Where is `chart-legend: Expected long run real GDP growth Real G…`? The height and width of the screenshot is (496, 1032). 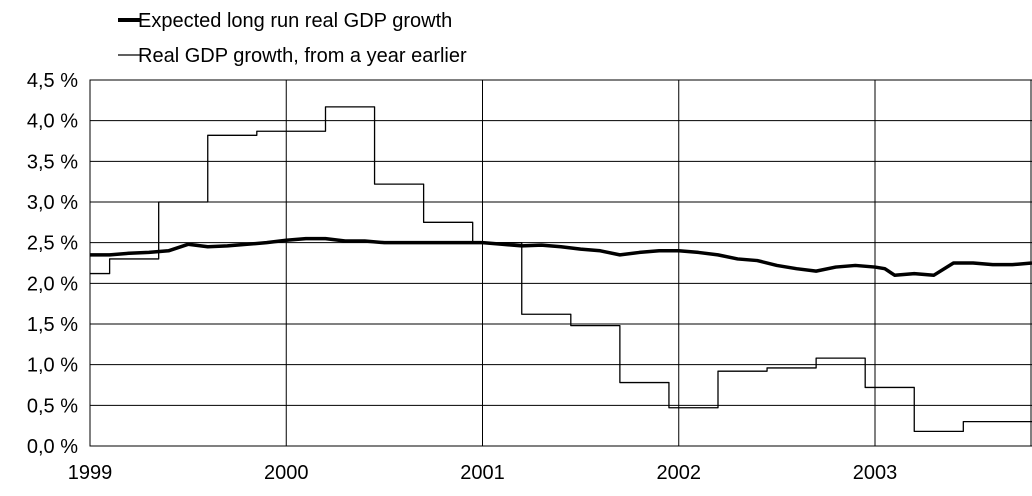
chart-legend: Expected long run real GDP growth Real G… is located at coordinates (292, 38).